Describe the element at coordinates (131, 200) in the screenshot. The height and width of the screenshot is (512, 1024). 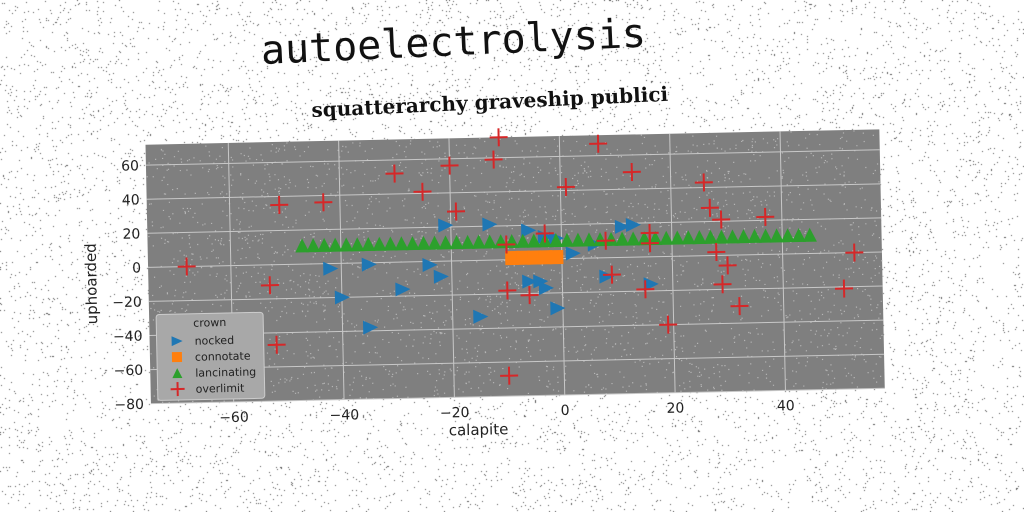
I see `y-tick-label: 40` at that location.